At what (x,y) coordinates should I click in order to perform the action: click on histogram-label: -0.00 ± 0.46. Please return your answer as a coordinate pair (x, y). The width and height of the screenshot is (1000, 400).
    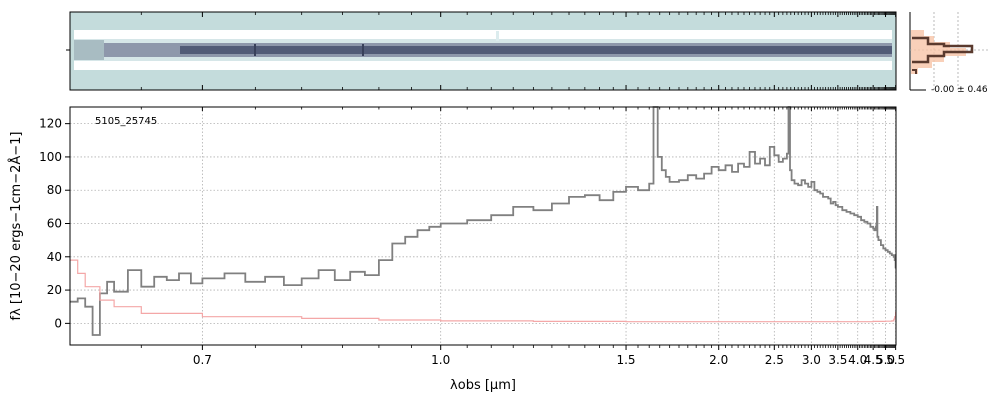
    Looking at the image, I should click on (959, 90).